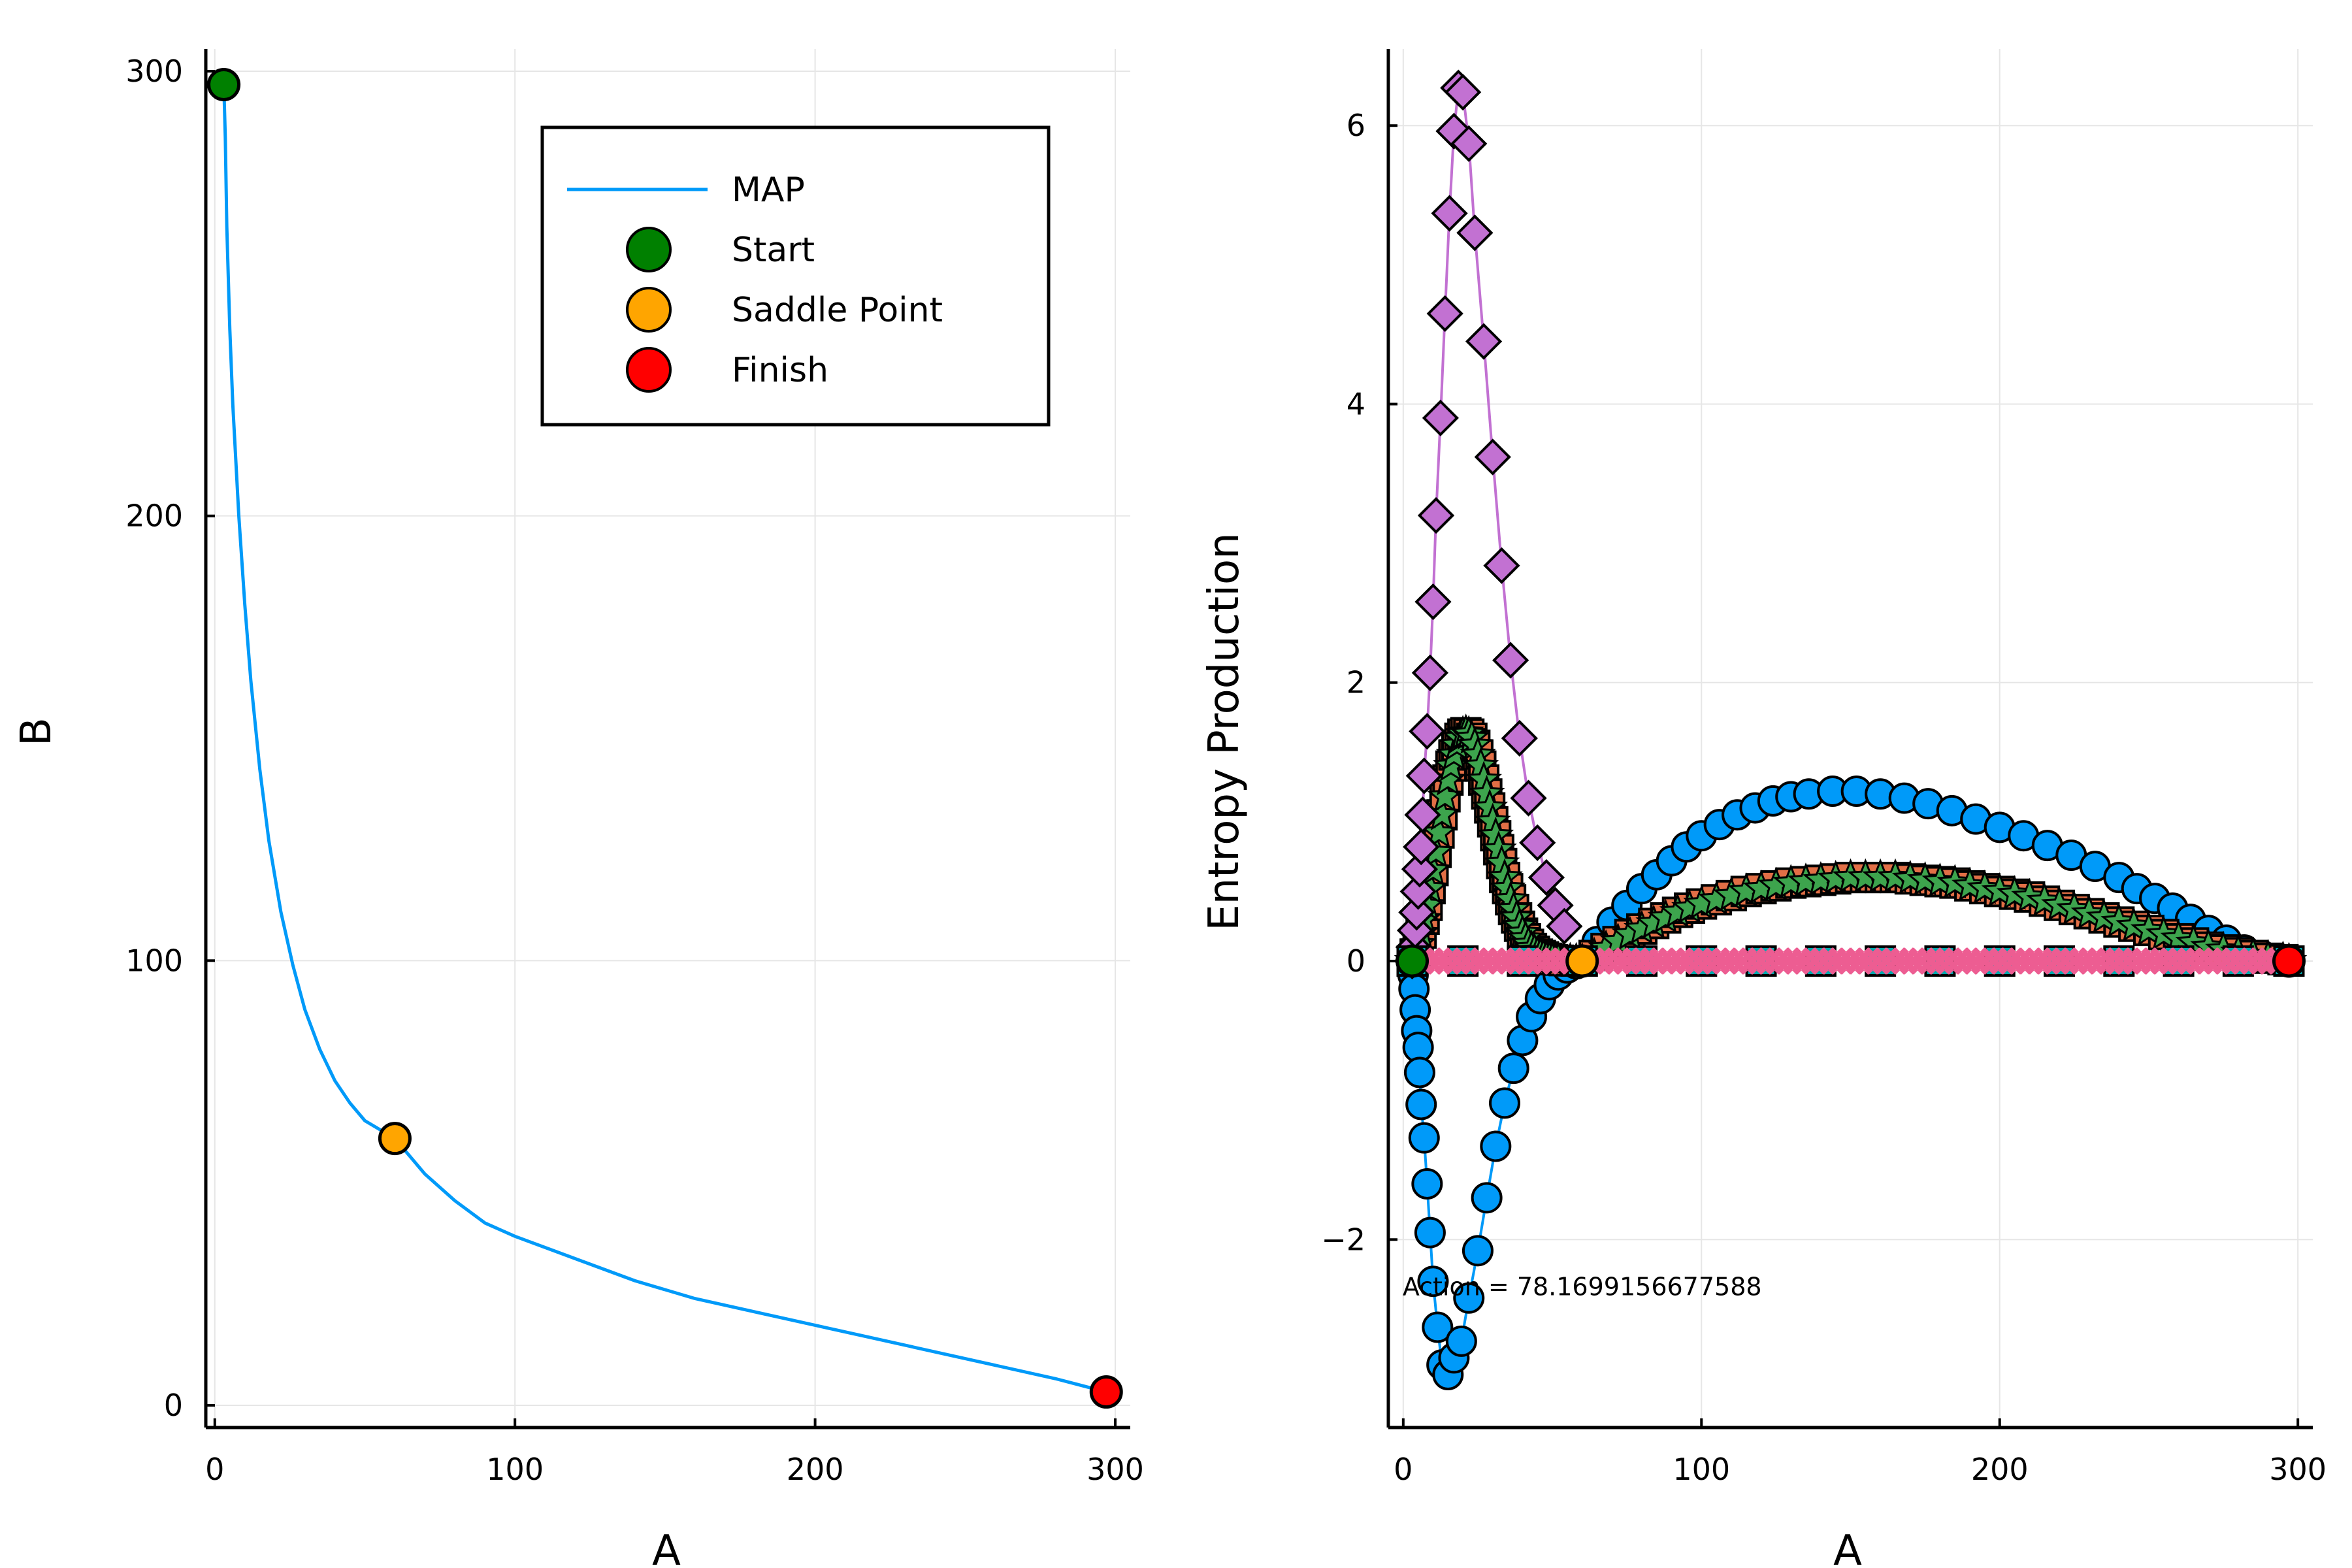 Image resolution: width=2352 pixels, height=1568 pixels. Describe the element at coordinates (795, 276) in the screenshot. I see `legend: MAP Start Saddle Point Finish` at that location.